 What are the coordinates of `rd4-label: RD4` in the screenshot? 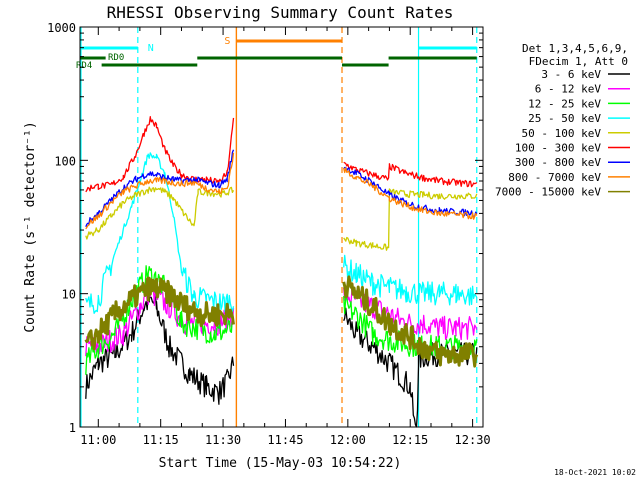 It's located at (84, 66).